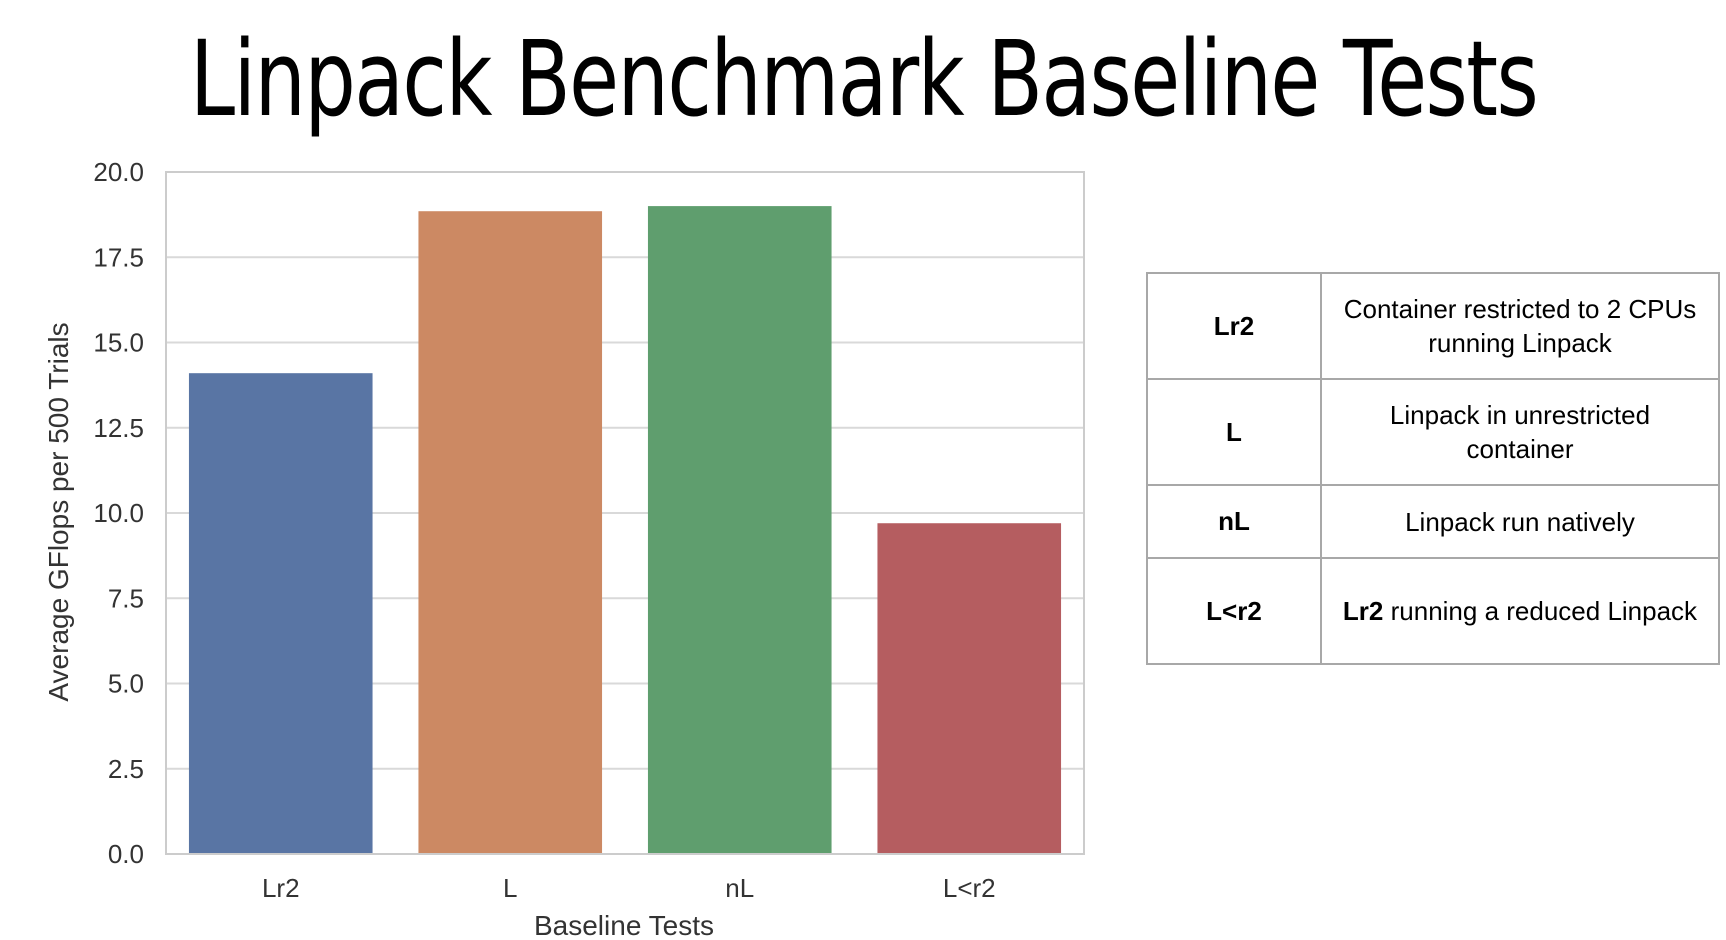 The image size is (1726, 940). Describe the element at coordinates (118, 428) in the screenshot. I see `y-tick-label: 12.5` at that location.